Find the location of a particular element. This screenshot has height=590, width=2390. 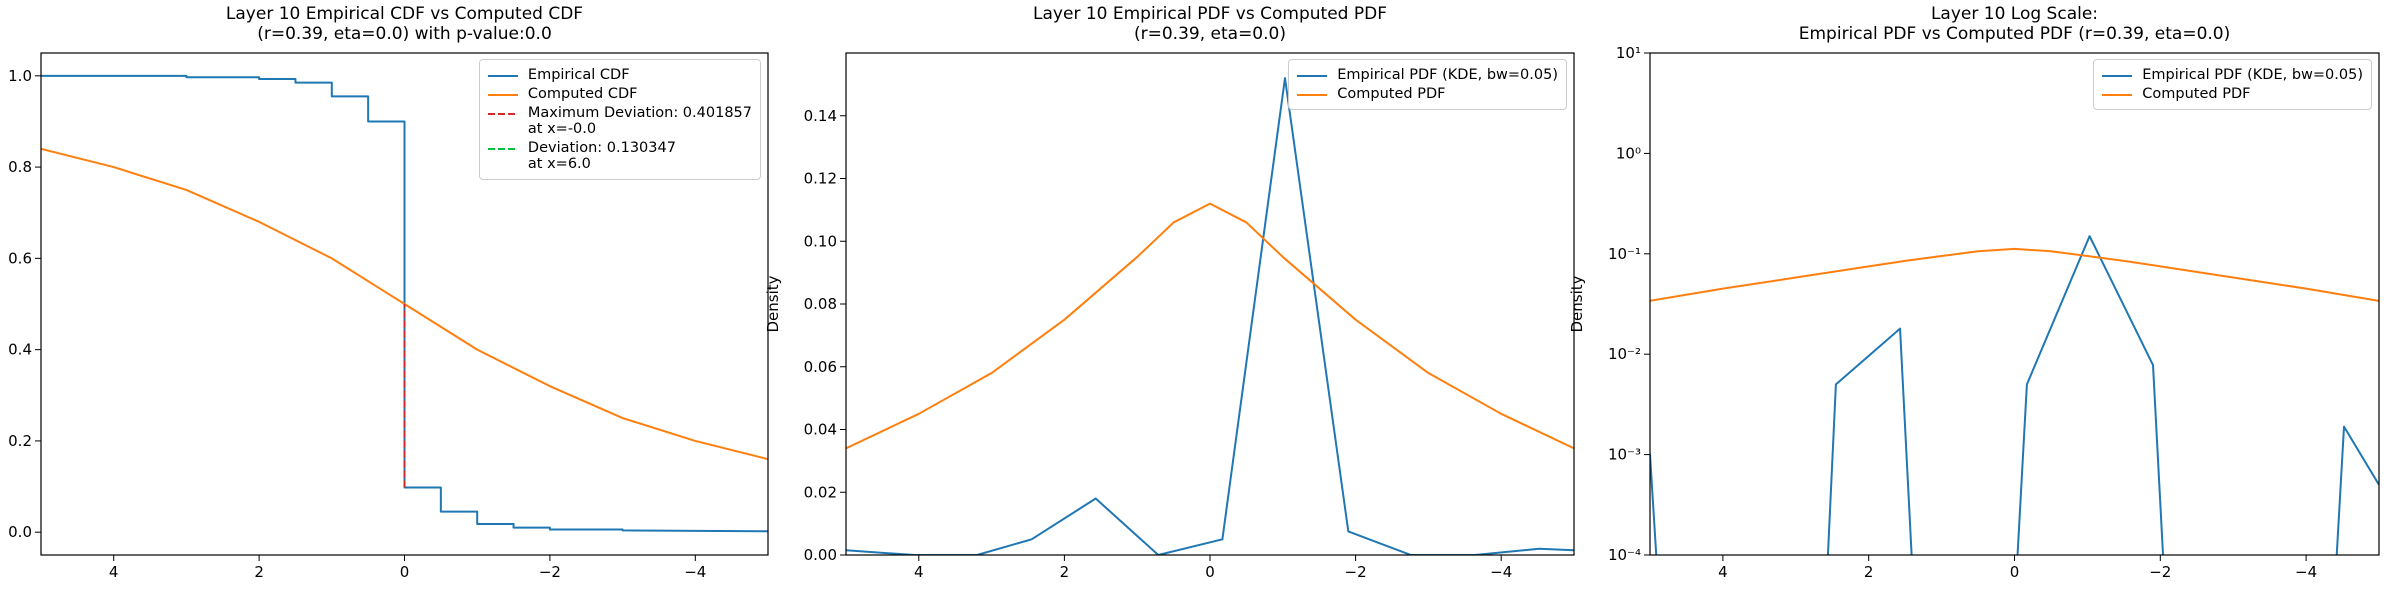

legend-entry: Empirical CDF is located at coordinates (619, 75).